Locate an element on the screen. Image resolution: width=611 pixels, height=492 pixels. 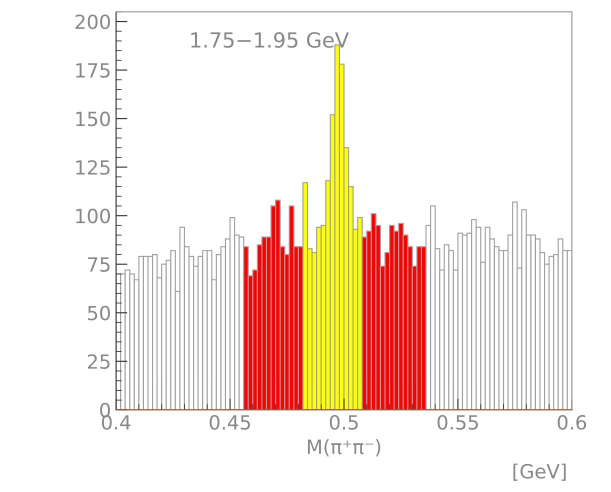
x-tick-label: 0.45 is located at coordinates (230, 422).